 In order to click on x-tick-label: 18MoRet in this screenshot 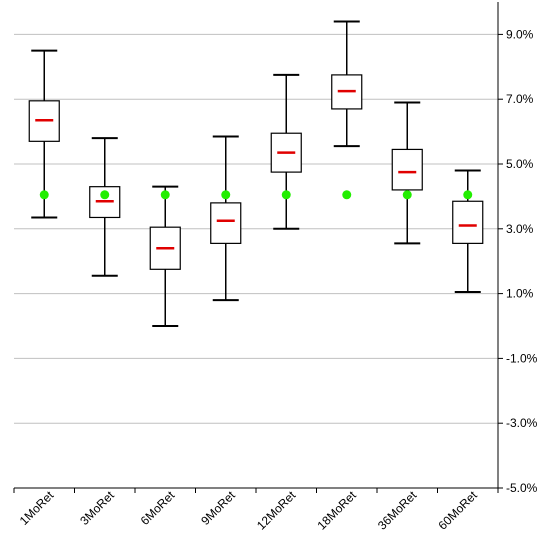, I will do `click(337, 510)`.